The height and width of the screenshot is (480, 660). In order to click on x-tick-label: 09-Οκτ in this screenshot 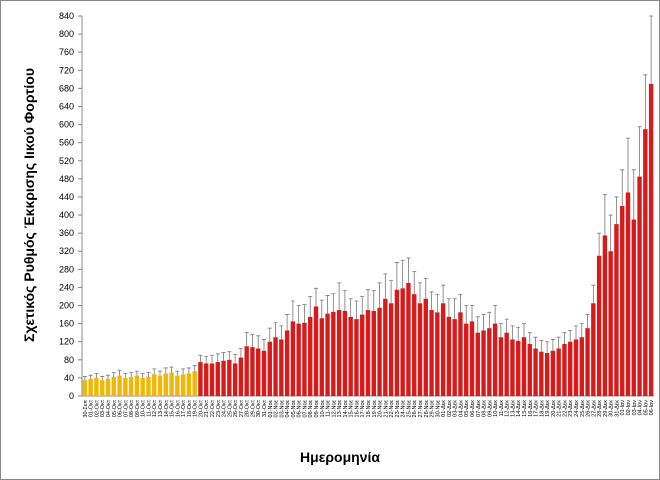, I will do `click(138, 408)`.